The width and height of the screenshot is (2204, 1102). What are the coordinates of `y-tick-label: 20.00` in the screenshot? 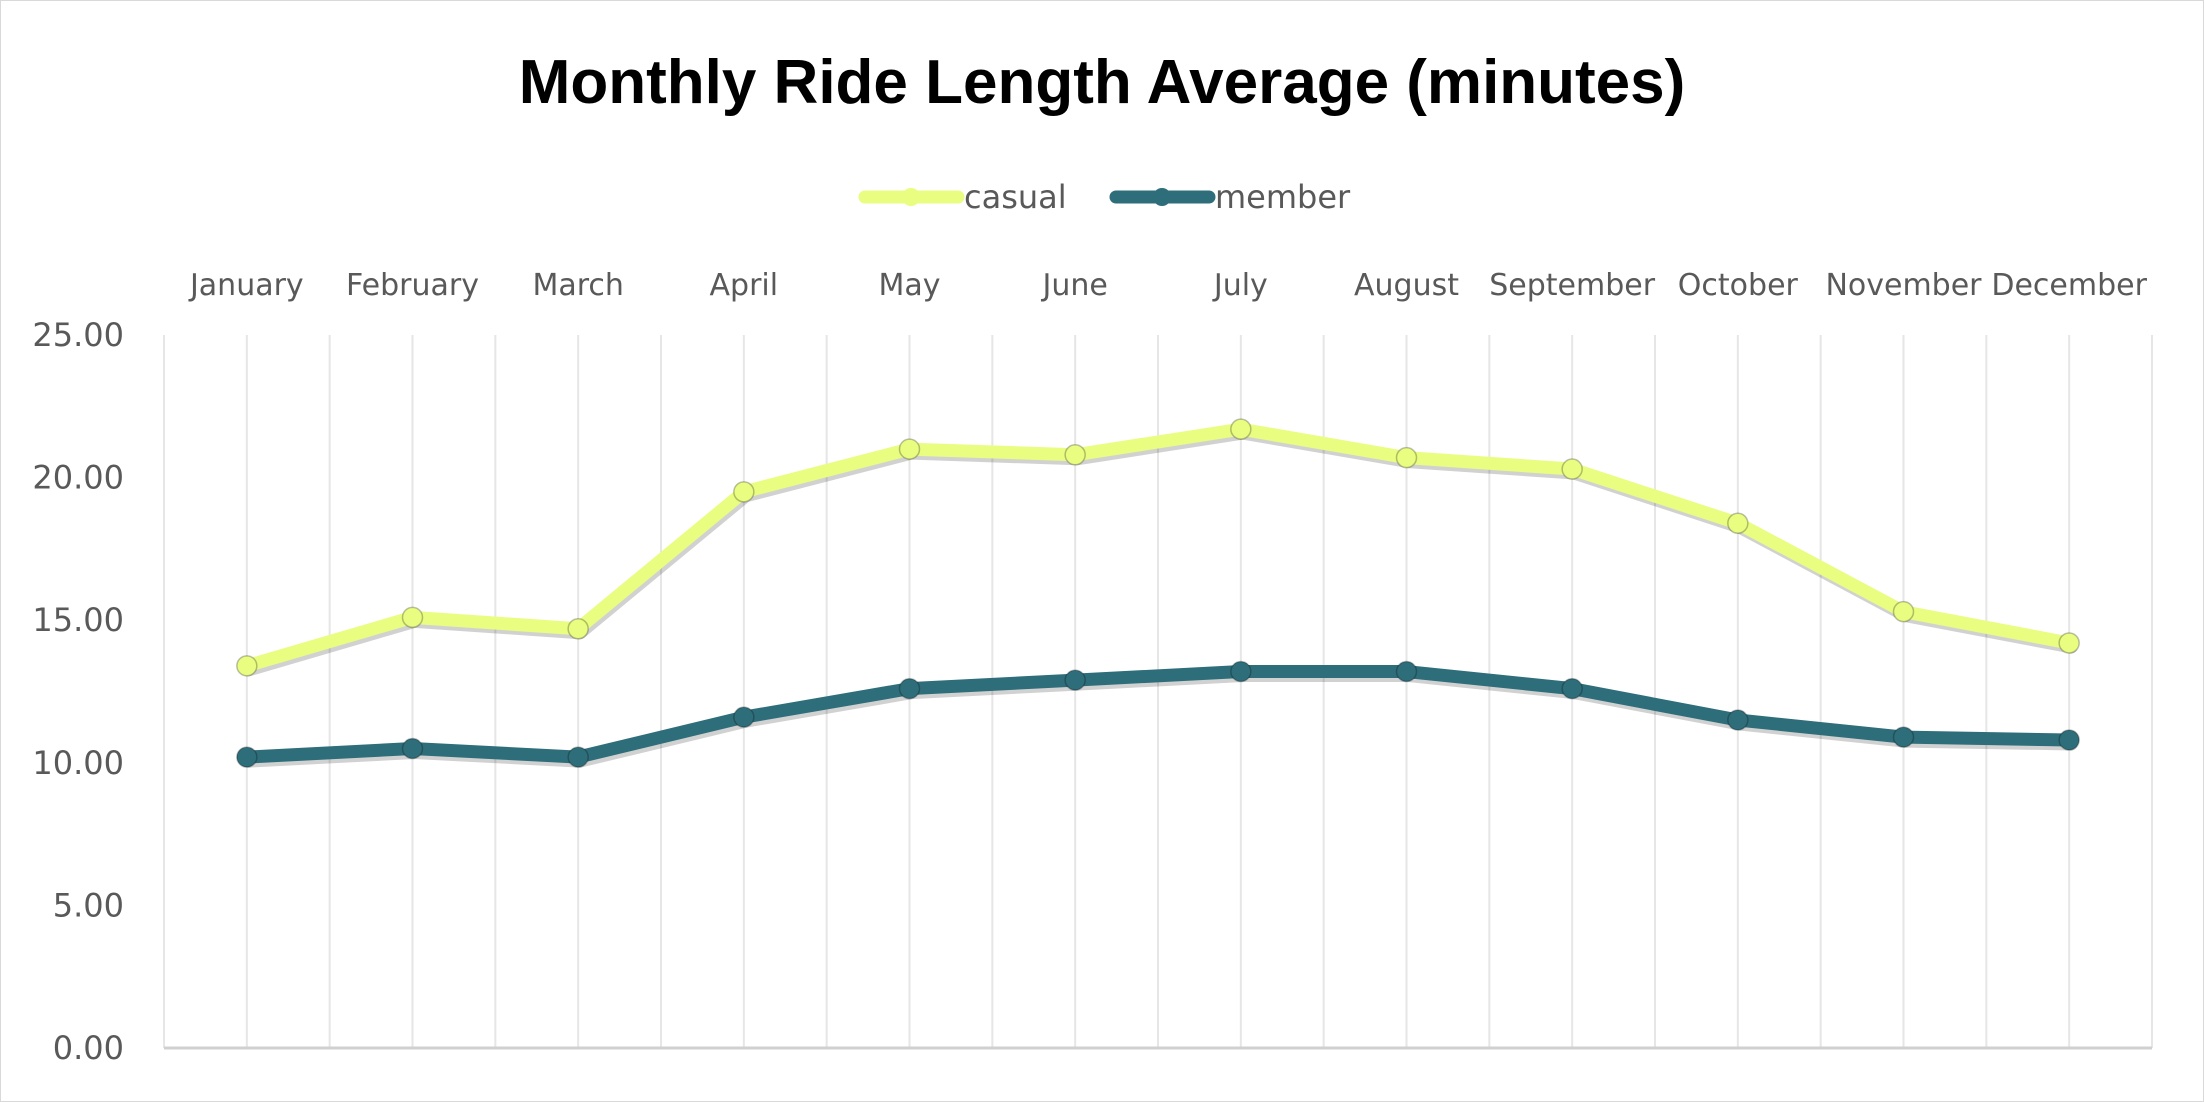 It's located at (78, 478).